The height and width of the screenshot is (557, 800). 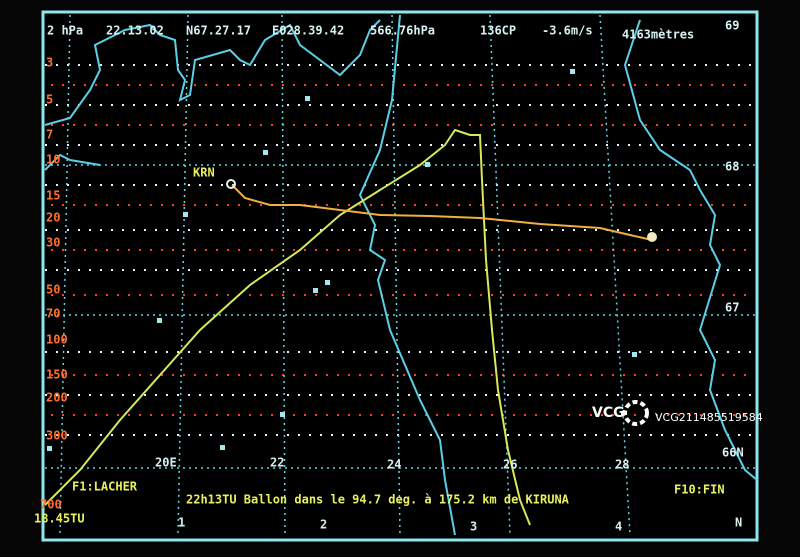 I want to click on pressure-label: 15, so click(x=53, y=196).